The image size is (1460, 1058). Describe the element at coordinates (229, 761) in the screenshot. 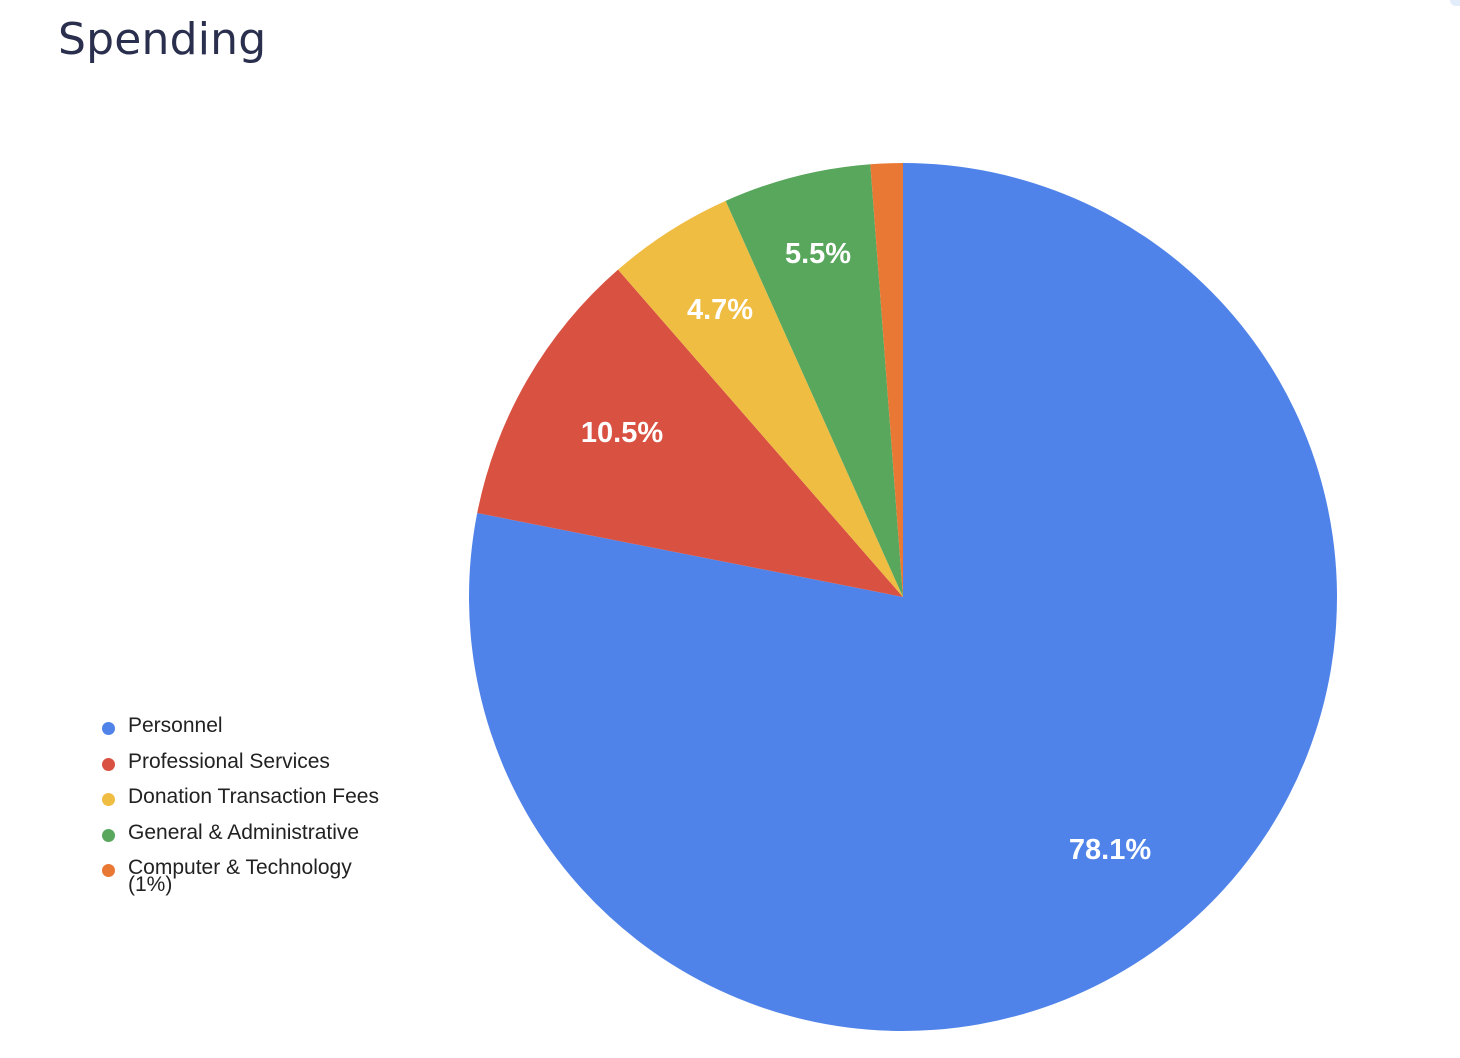

I see `legend-label: Professional Services` at that location.